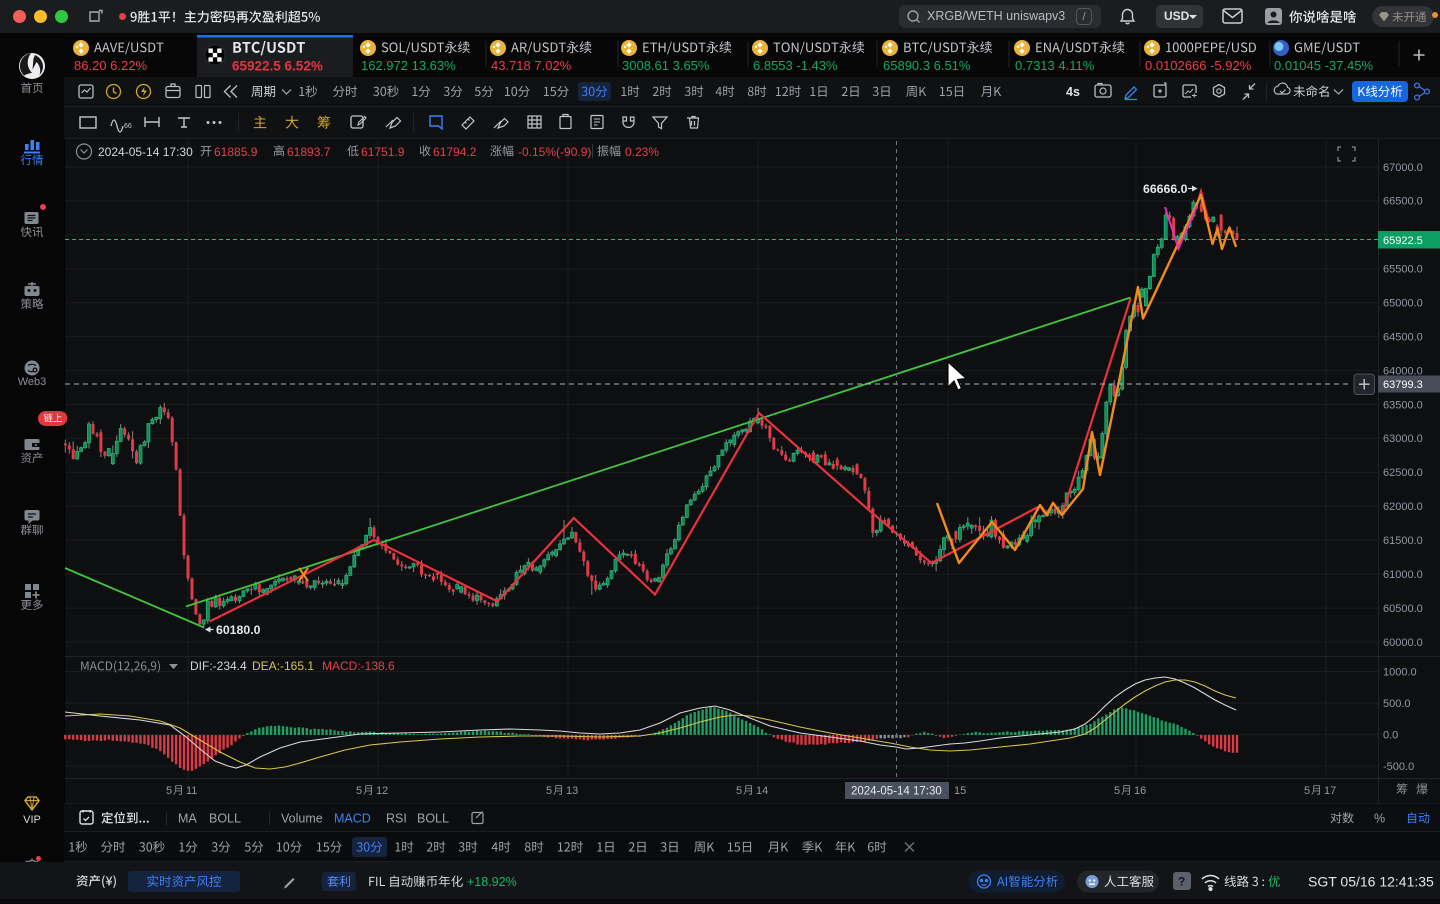 This screenshot has height=904, width=1440. What do you see at coordinates (382, 791) in the screenshot?
I see `svg-text: 12` at bounding box center [382, 791].